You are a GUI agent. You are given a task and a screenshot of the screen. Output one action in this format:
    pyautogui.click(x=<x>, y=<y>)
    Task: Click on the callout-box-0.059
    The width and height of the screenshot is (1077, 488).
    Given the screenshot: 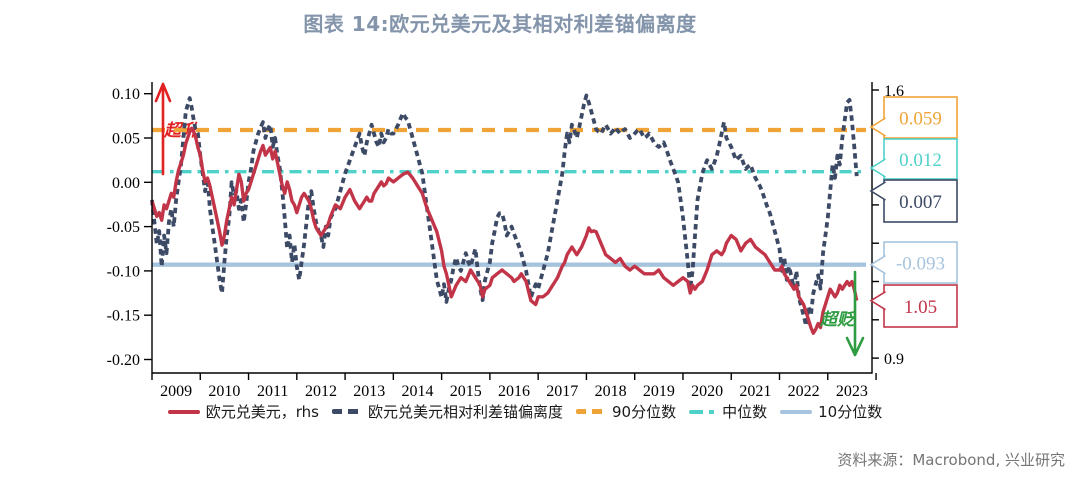 What is the action you would take?
    pyautogui.click(x=920, y=117)
    